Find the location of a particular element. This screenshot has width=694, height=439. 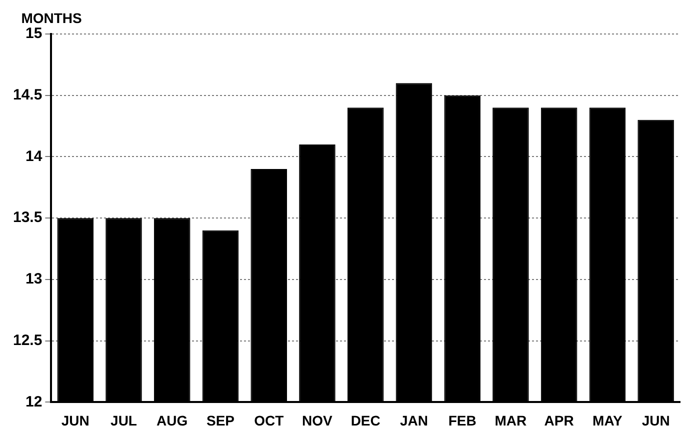

y-tick-label: 12 is located at coordinates (34, 401).